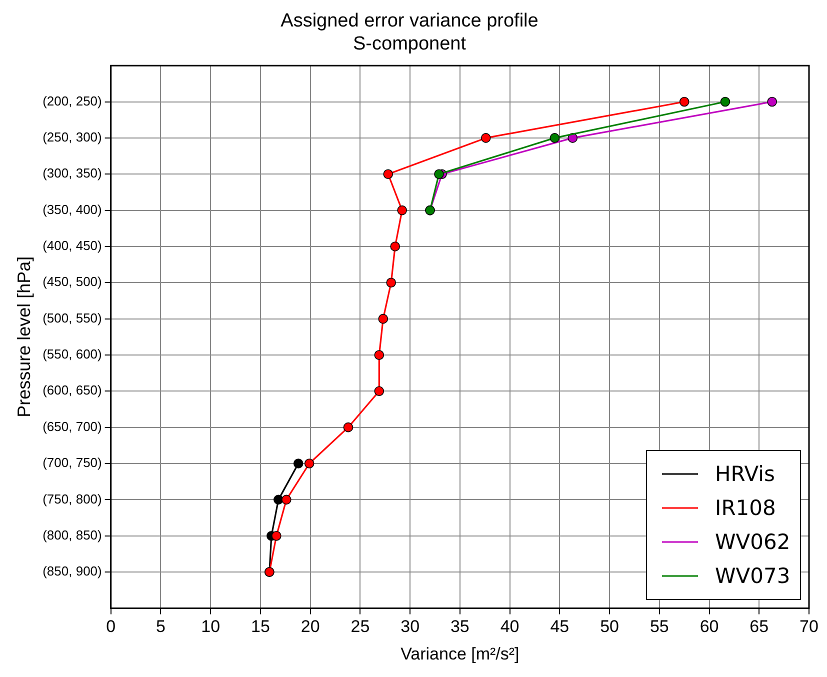 The width and height of the screenshot is (827, 677). Describe the element at coordinates (24, 337) in the screenshot. I see `y-axis-title: Pressure level [hPa]` at that location.